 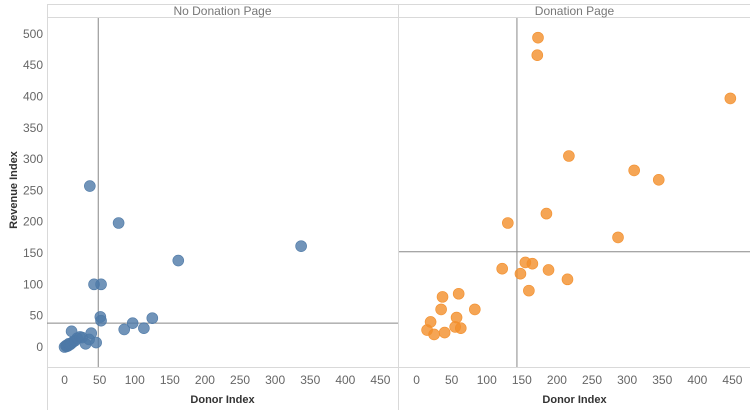 I want to click on y-tick-label: 50, so click(x=37, y=316).